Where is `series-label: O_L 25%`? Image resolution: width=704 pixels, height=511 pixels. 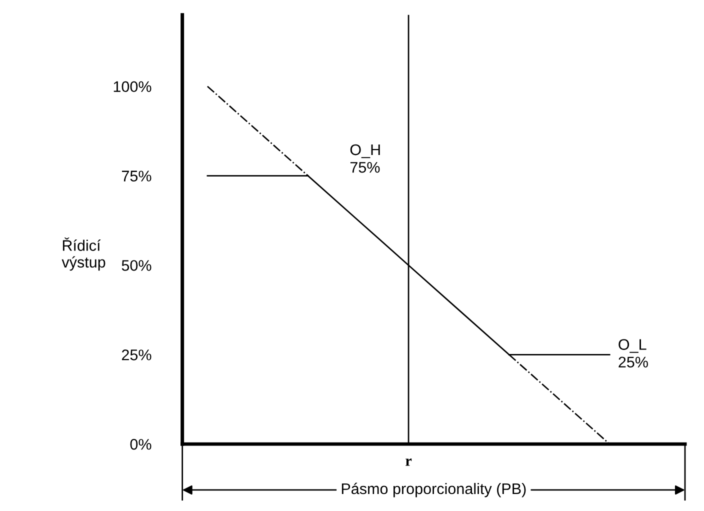 series-label: O_L 25% is located at coordinates (633, 353).